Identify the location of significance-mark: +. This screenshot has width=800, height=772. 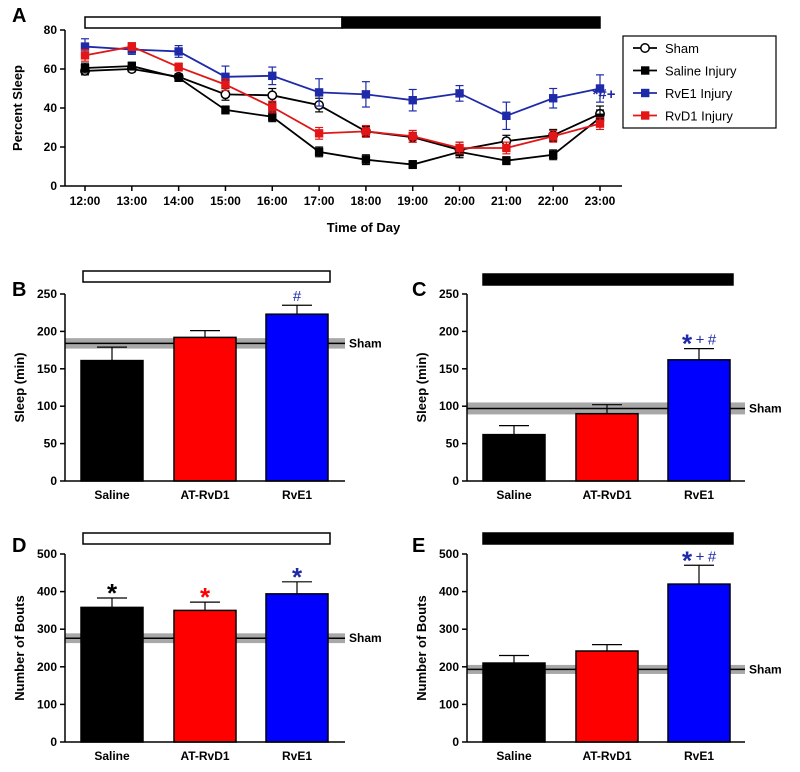
(700, 340).